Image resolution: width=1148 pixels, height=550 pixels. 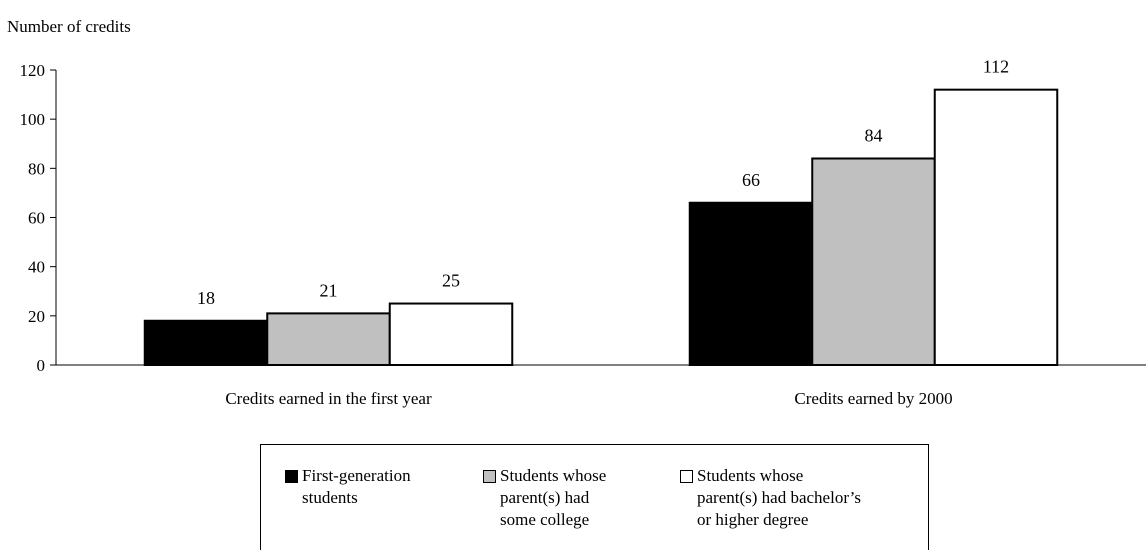 What do you see at coordinates (206, 298) in the screenshot?
I see `data-label: 18` at bounding box center [206, 298].